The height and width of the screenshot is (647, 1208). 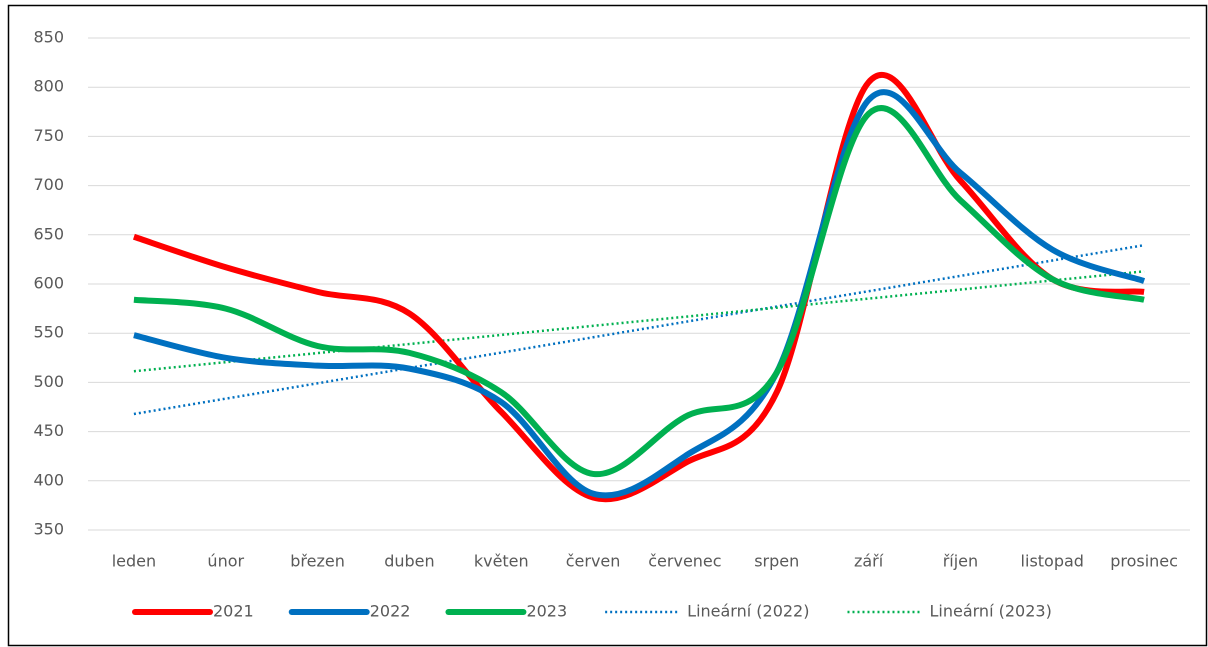 I want to click on y-tick-label: 850, so click(x=48, y=37).